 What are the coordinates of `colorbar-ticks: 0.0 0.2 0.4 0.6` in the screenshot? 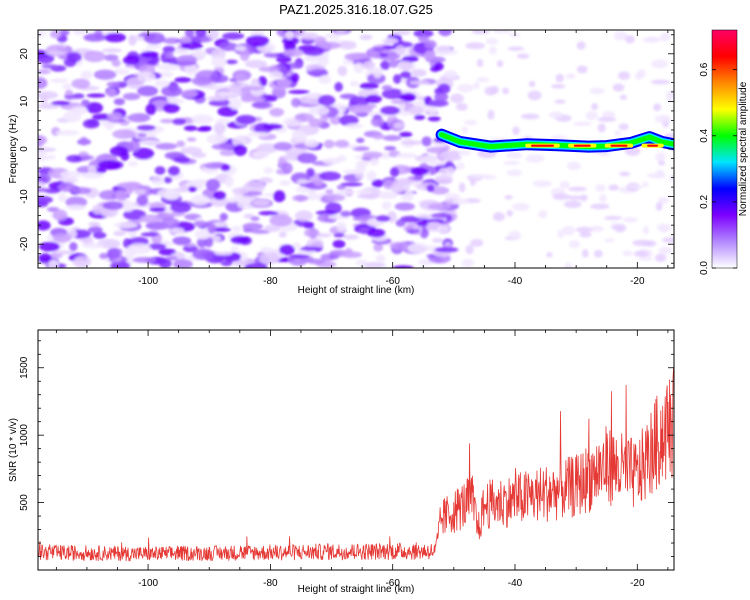 It's located at (718, 168).